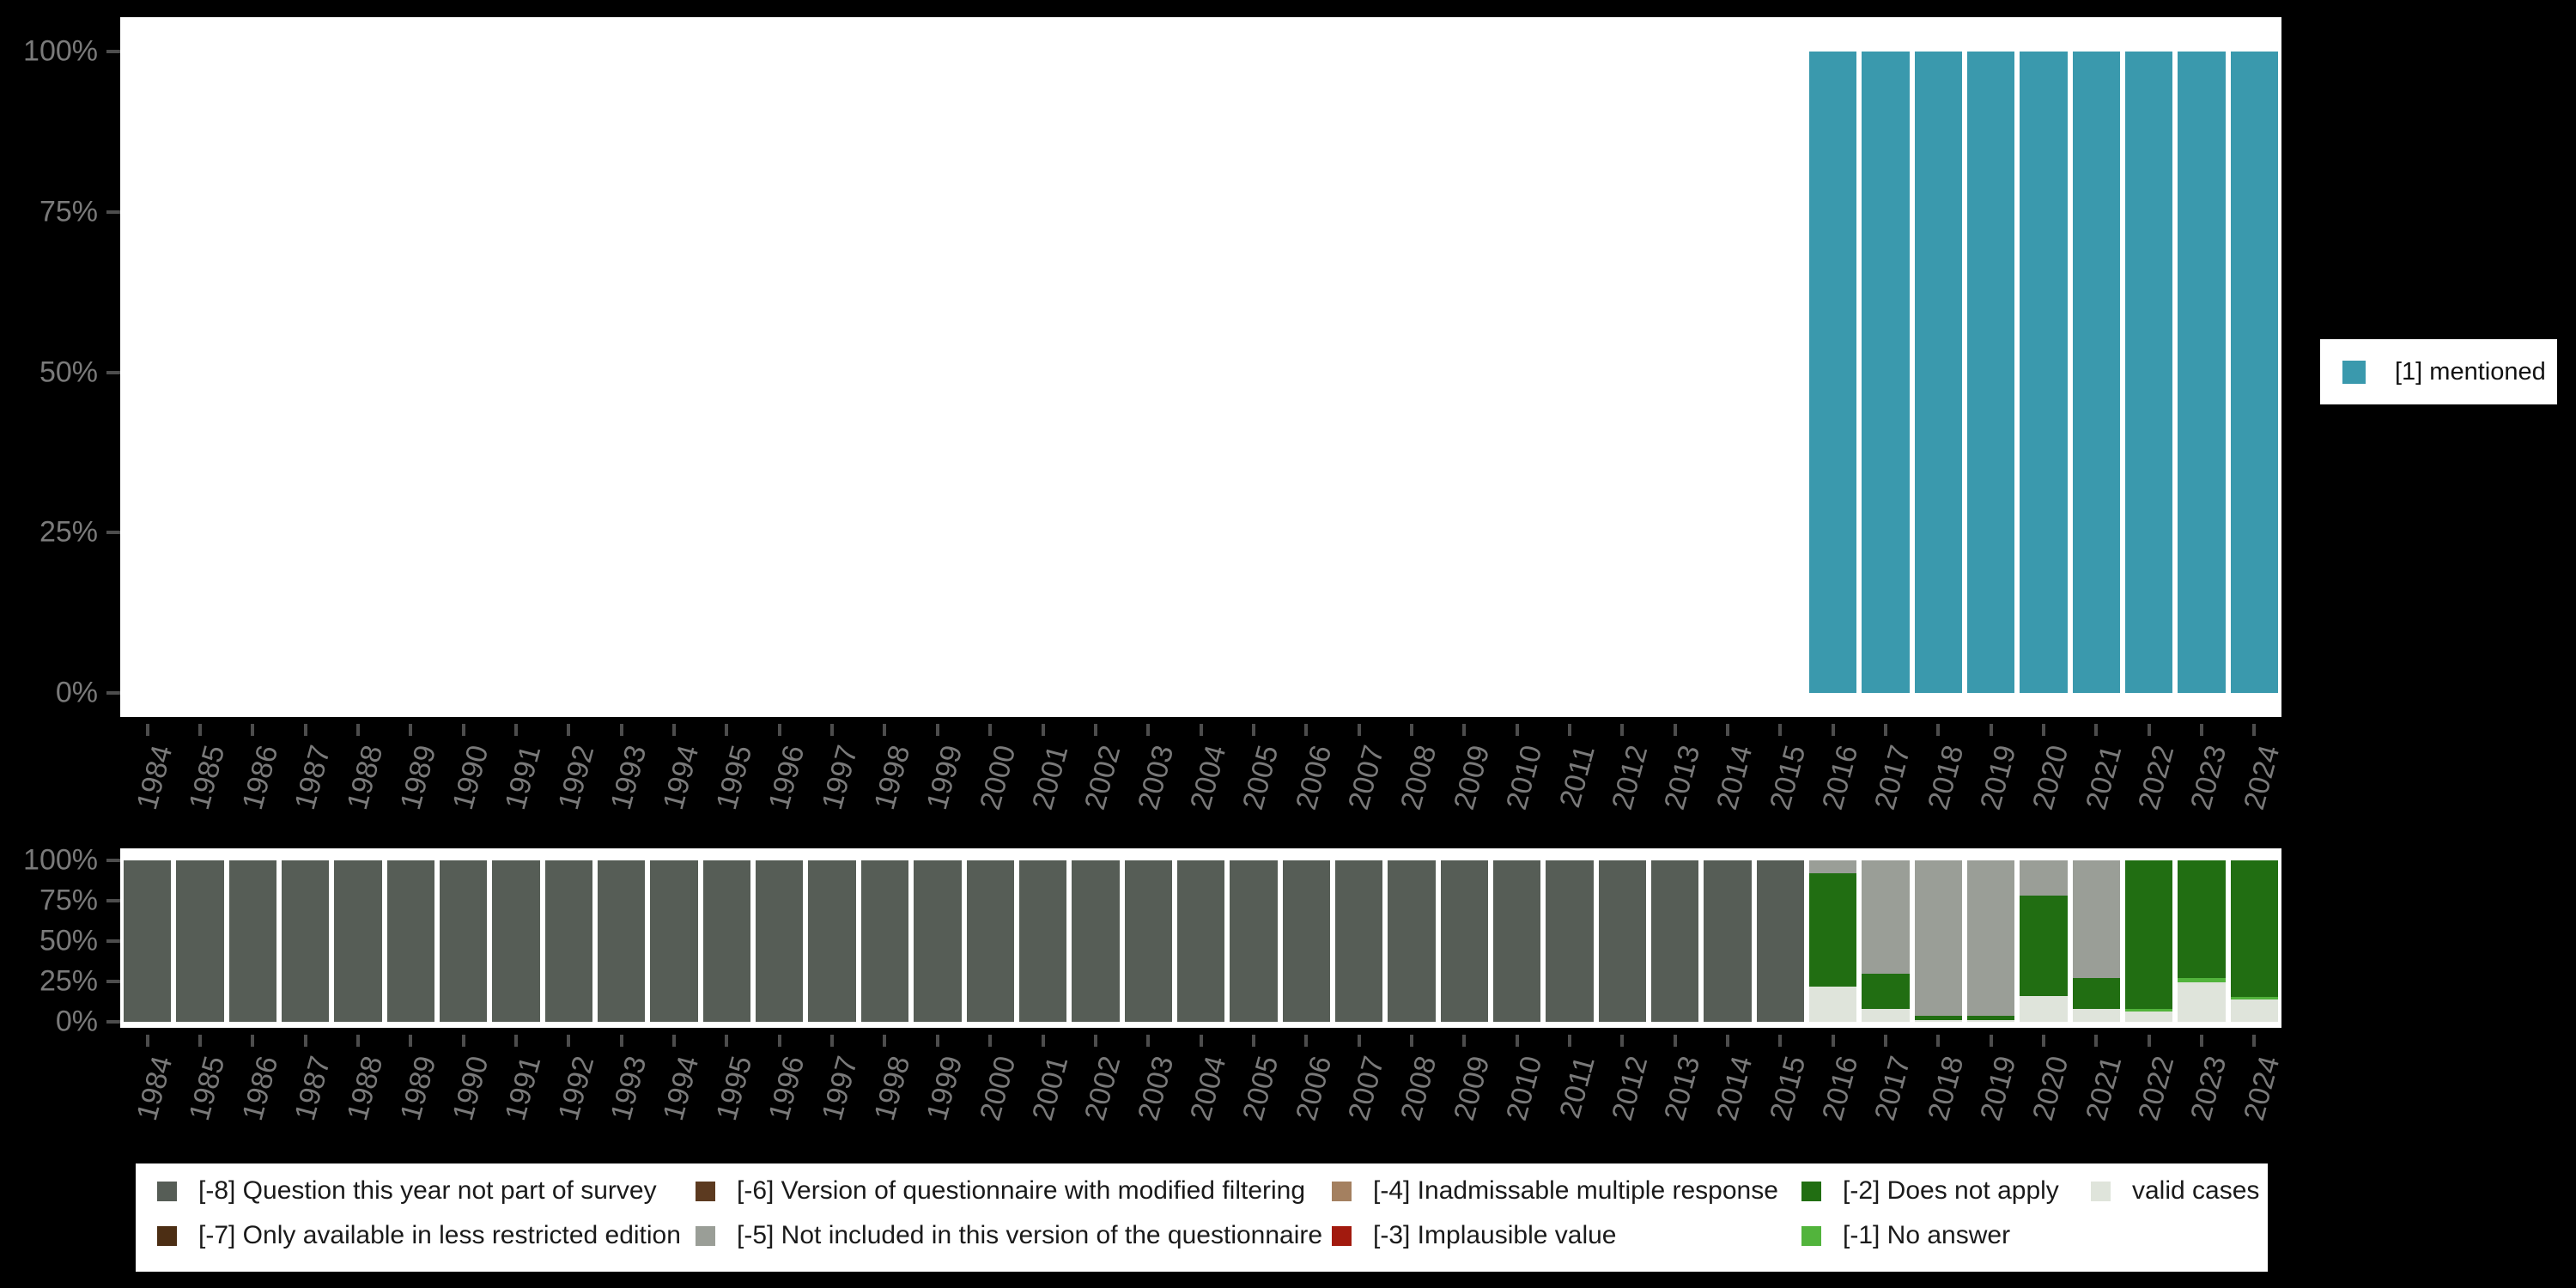 The height and width of the screenshot is (1288, 2576). I want to click on x-label-slot-1997: 1997, so click(836, 1105).